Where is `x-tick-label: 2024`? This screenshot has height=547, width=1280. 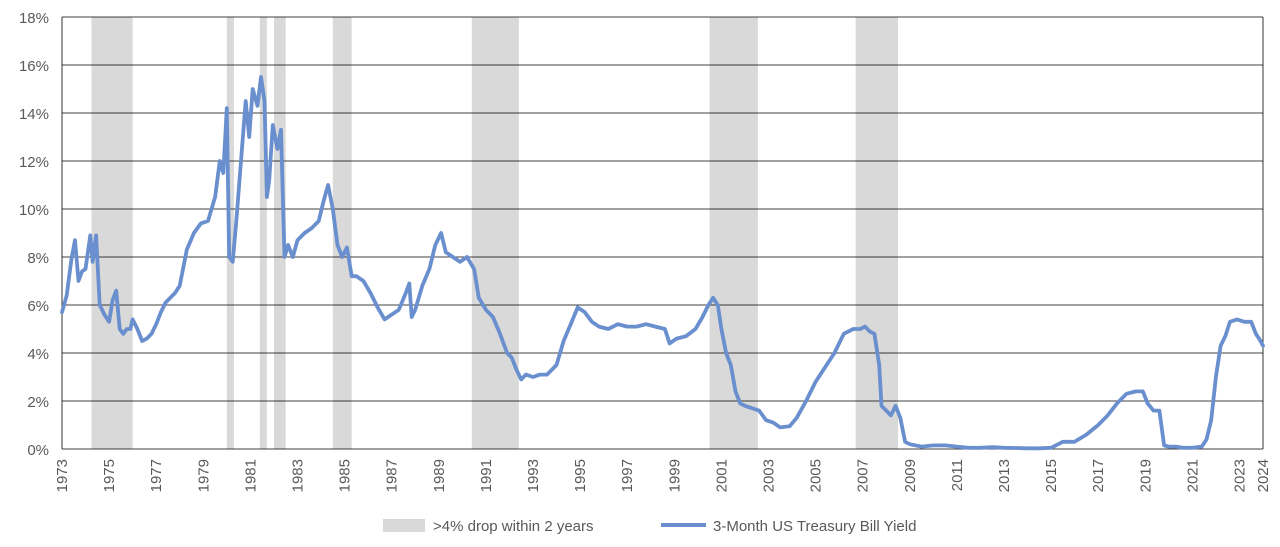 x-tick-label: 2024 is located at coordinates (1263, 475).